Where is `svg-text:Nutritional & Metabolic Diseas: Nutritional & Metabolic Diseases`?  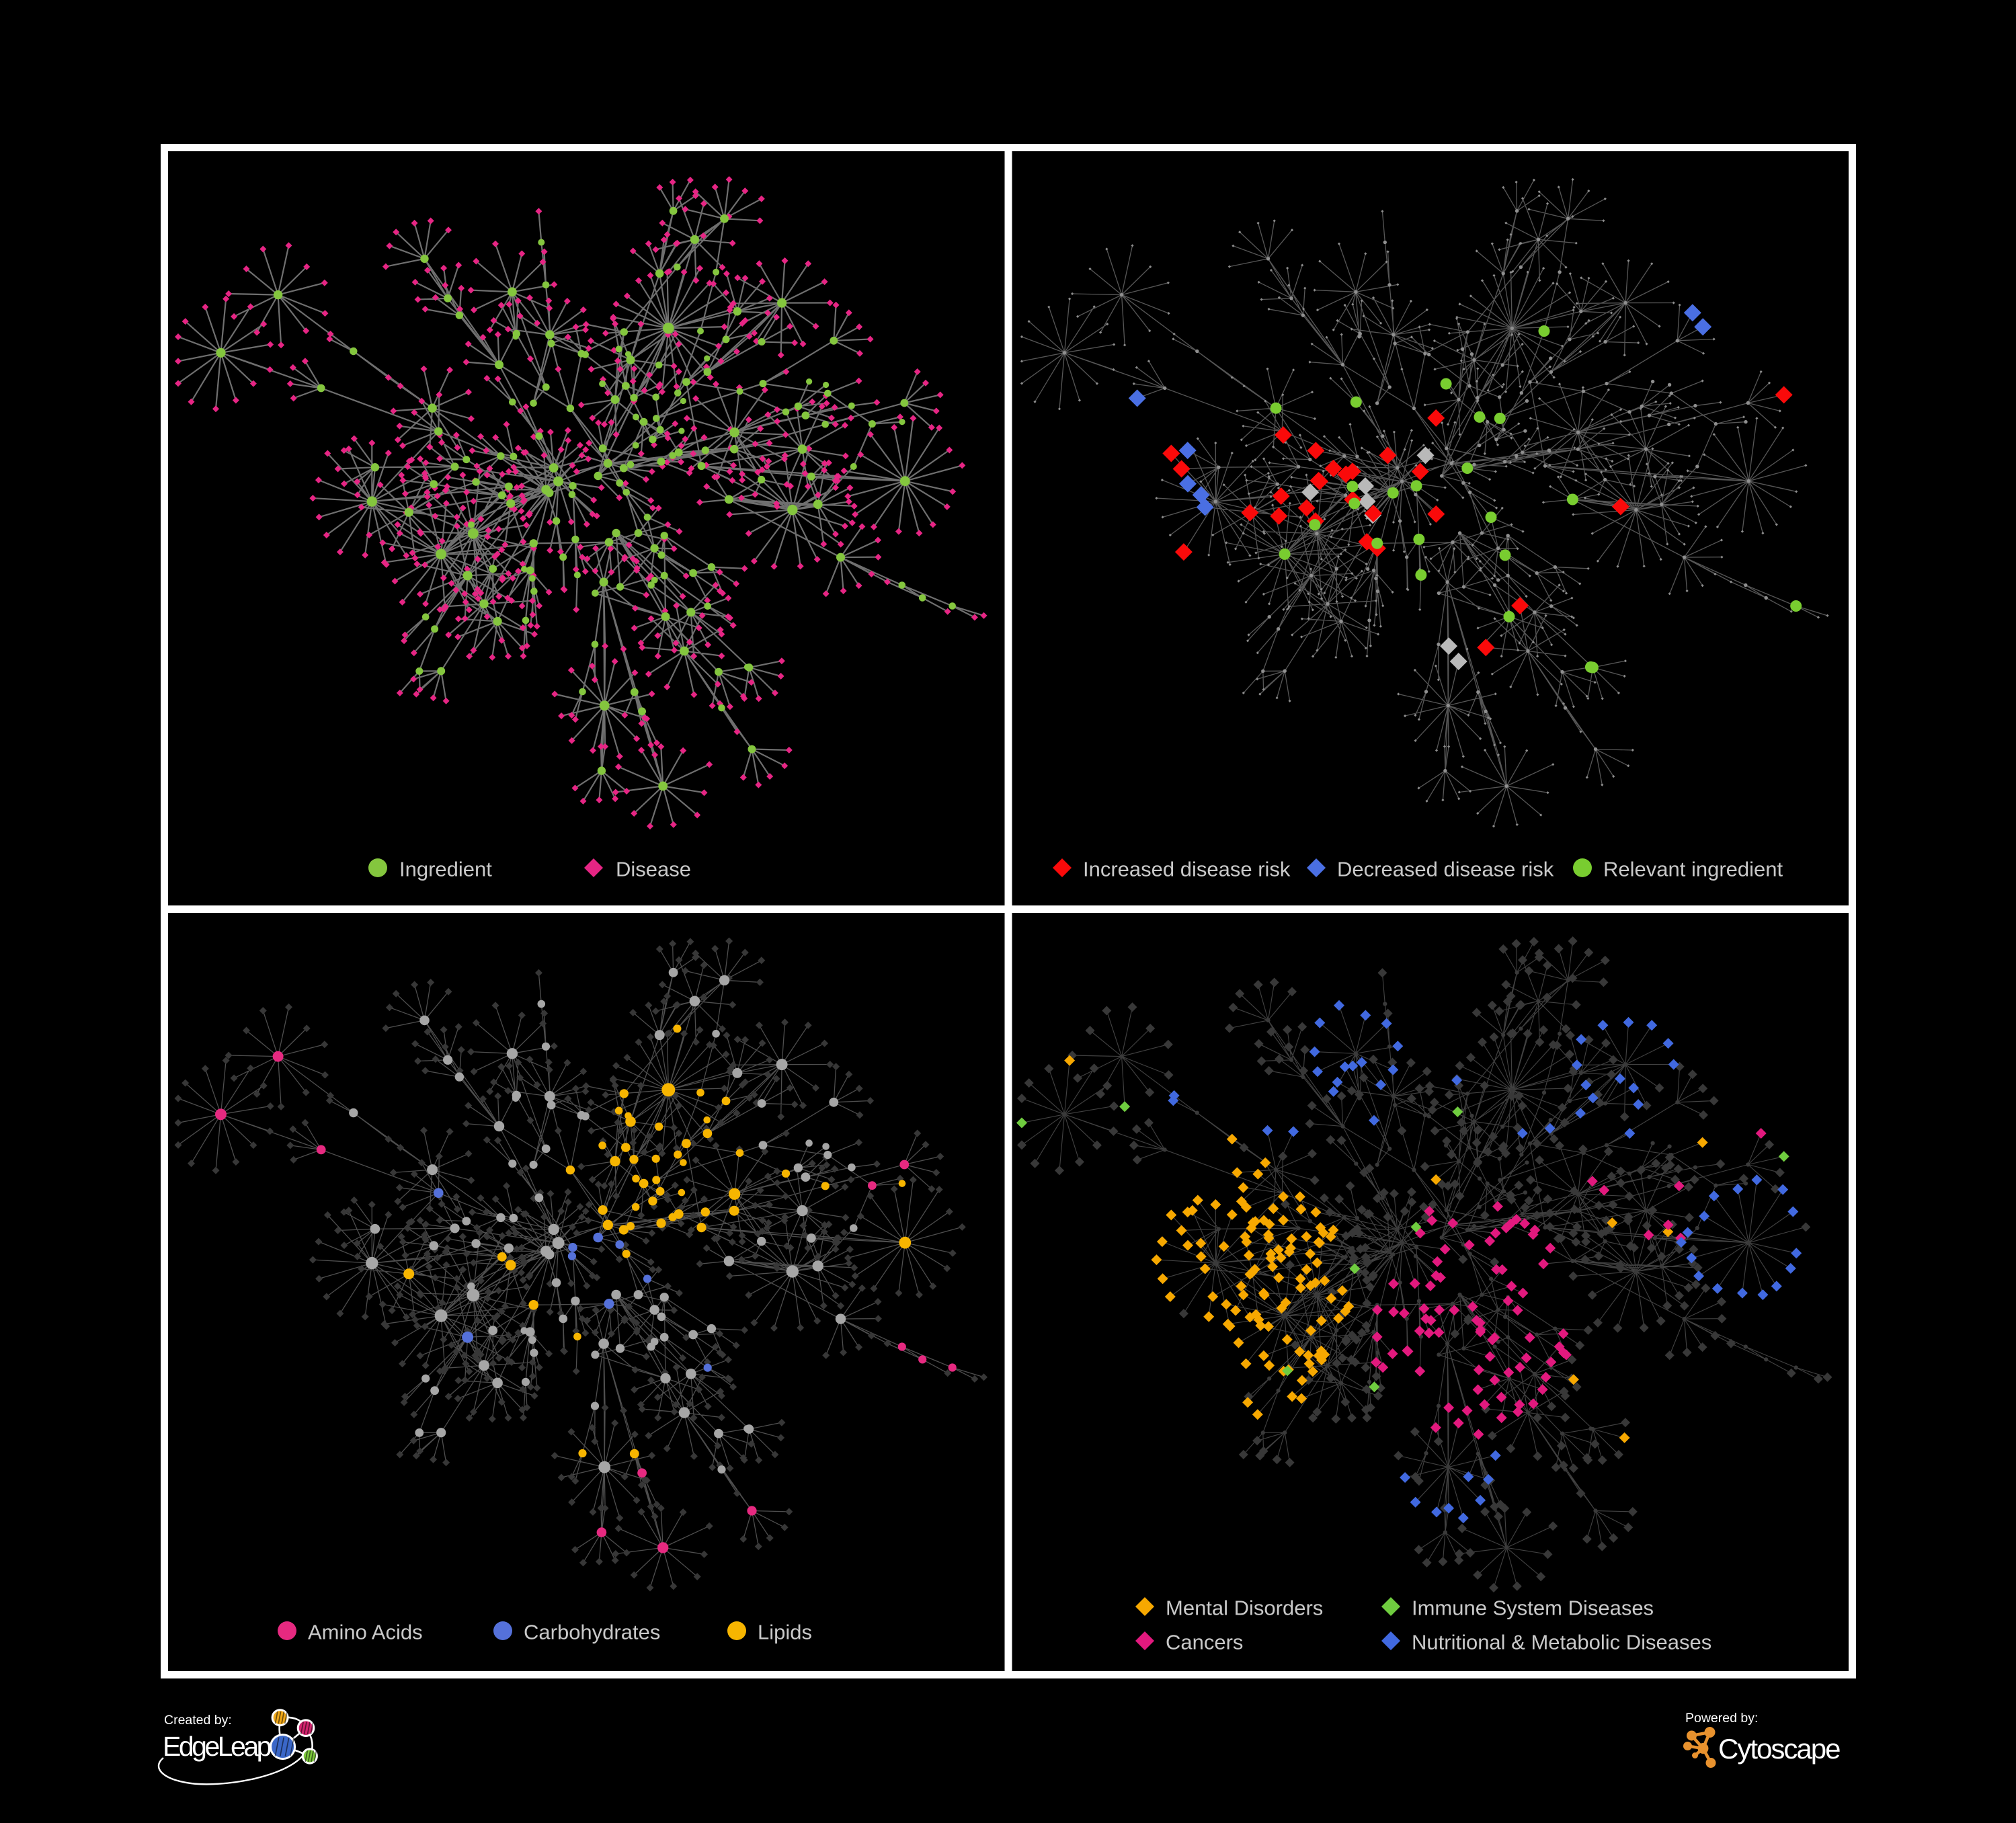 svg-text:Nutritional & Metabolic Diseas: Nutritional & Metabolic Diseases is located at coordinates (1561, 1642).